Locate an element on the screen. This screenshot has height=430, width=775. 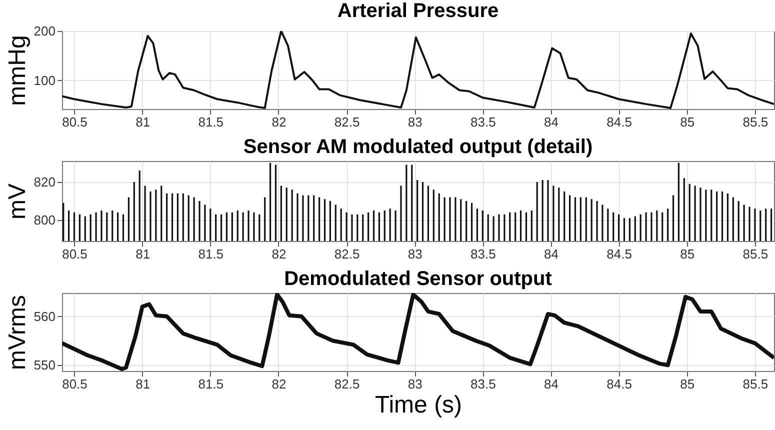
y-tick-label: 820 is located at coordinates (45, 182).